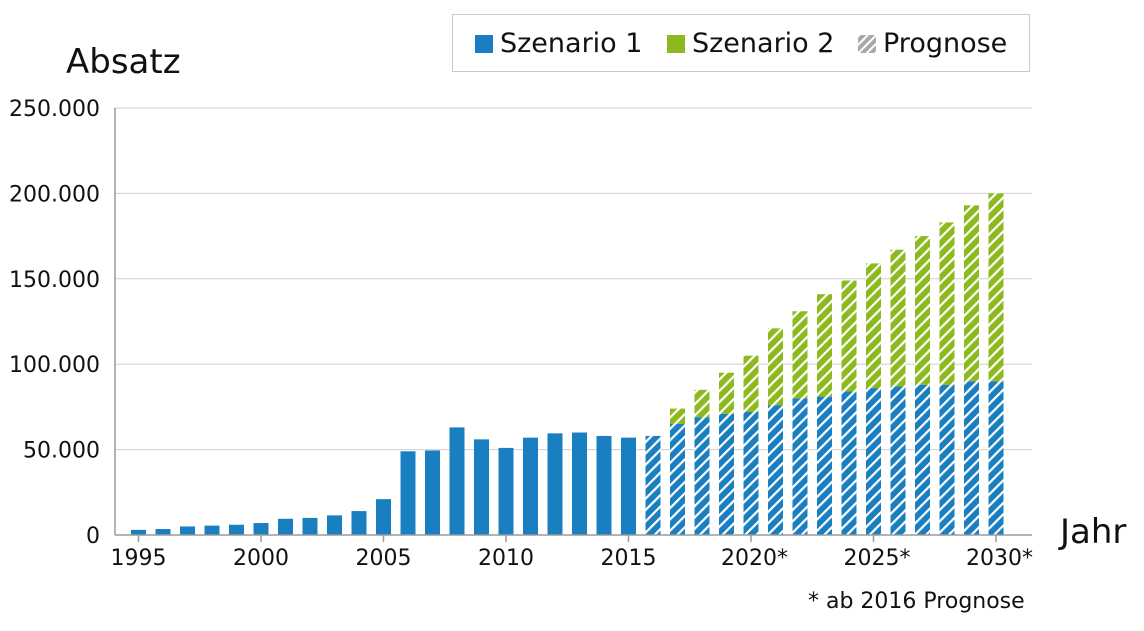  What do you see at coordinates (285, 526) in the screenshot?
I see `bar-szenario-1-2001` at bounding box center [285, 526].